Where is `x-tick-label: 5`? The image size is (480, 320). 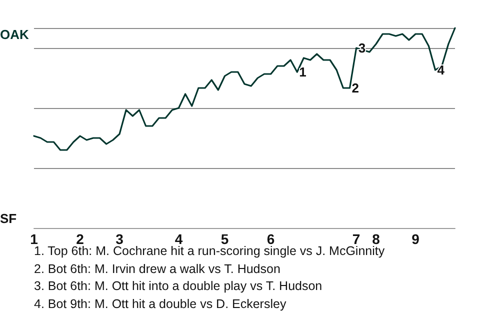 x-tick-label: 5 is located at coordinates (224, 239).